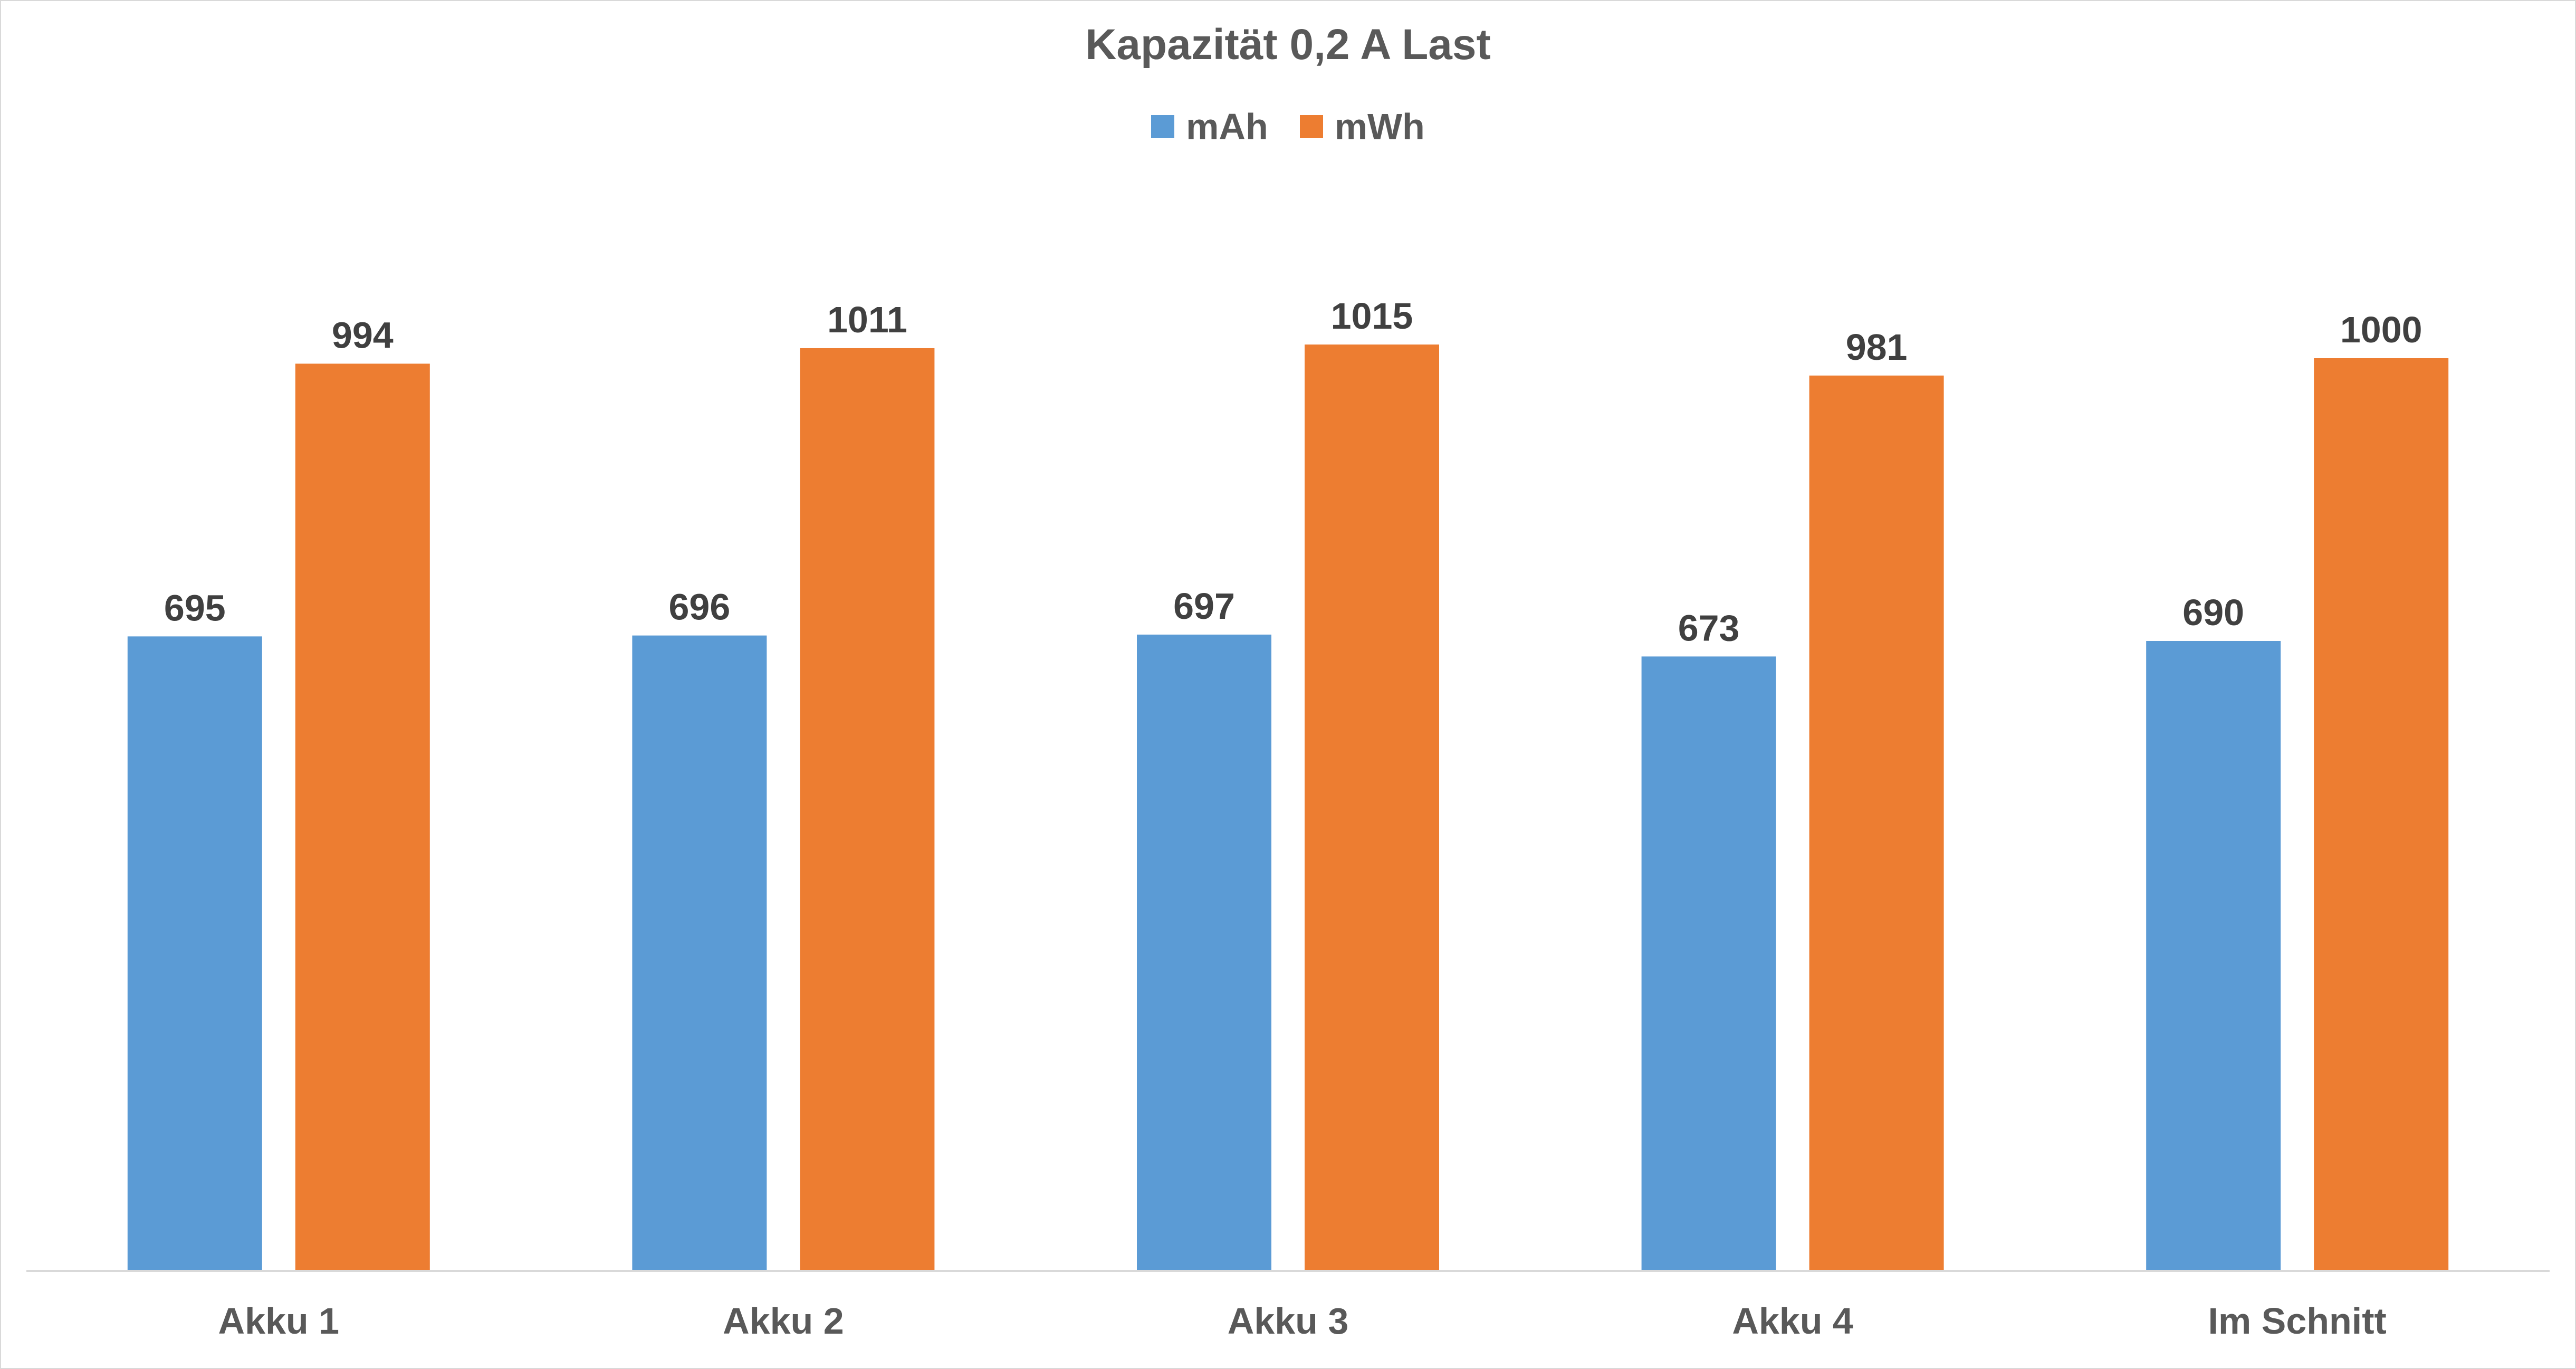 The width and height of the screenshot is (2576, 1369). What do you see at coordinates (1204, 607) in the screenshot?
I see `data-label-mah-akku-3: 697` at bounding box center [1204, 607].